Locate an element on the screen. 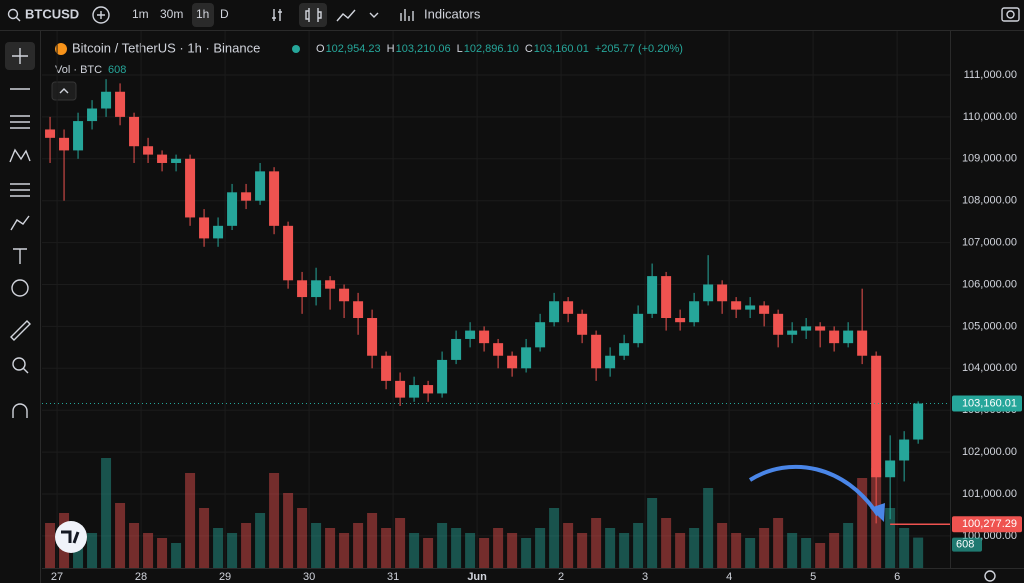  magnet-icon is located at coordinates (20, 410).